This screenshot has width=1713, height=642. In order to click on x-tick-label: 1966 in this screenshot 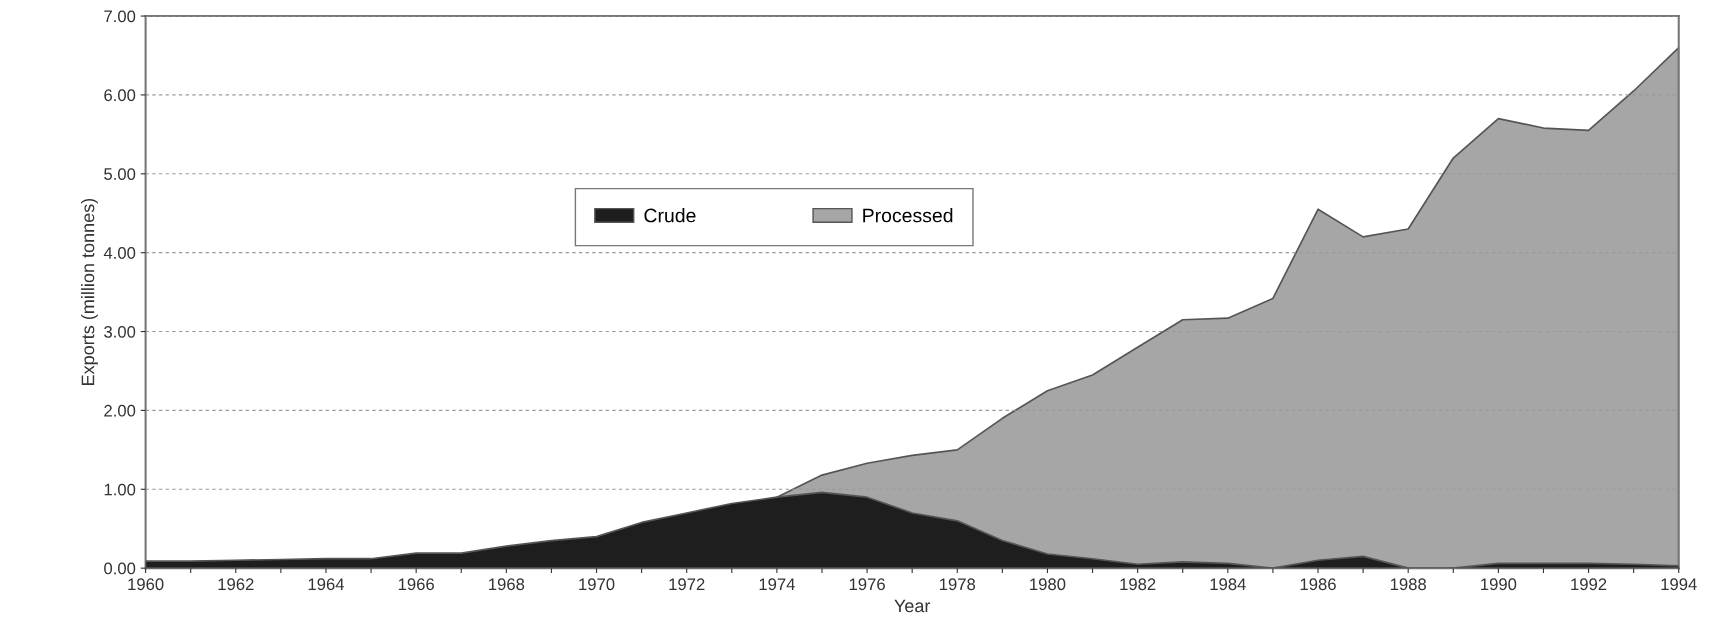, I will do `click(416, 584)`.